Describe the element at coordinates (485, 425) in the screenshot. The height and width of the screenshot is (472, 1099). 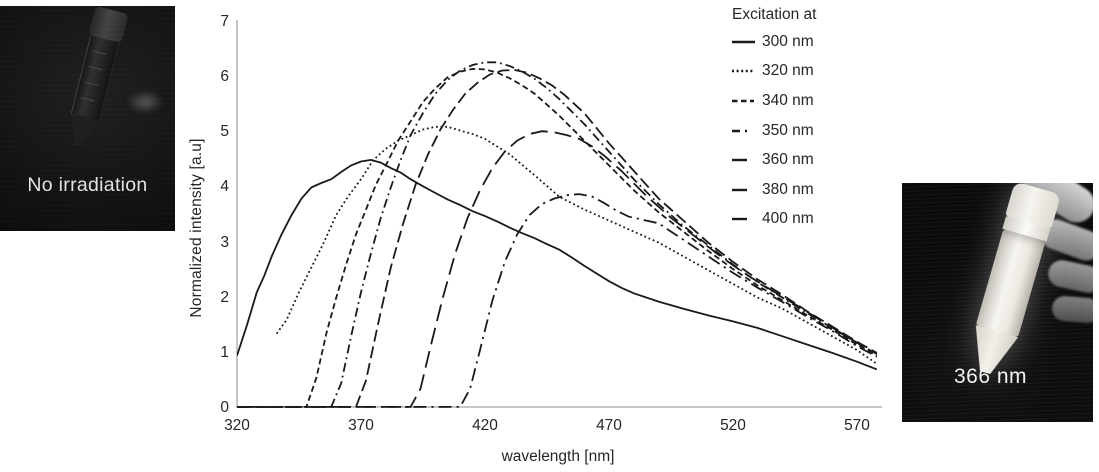
I see `x-tick-label: 420` at that location.